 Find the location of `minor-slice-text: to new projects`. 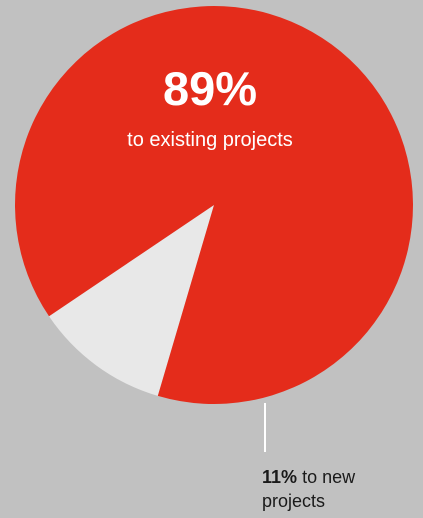

minor-slice-text: to new projects is located at coordinates (309, 489).